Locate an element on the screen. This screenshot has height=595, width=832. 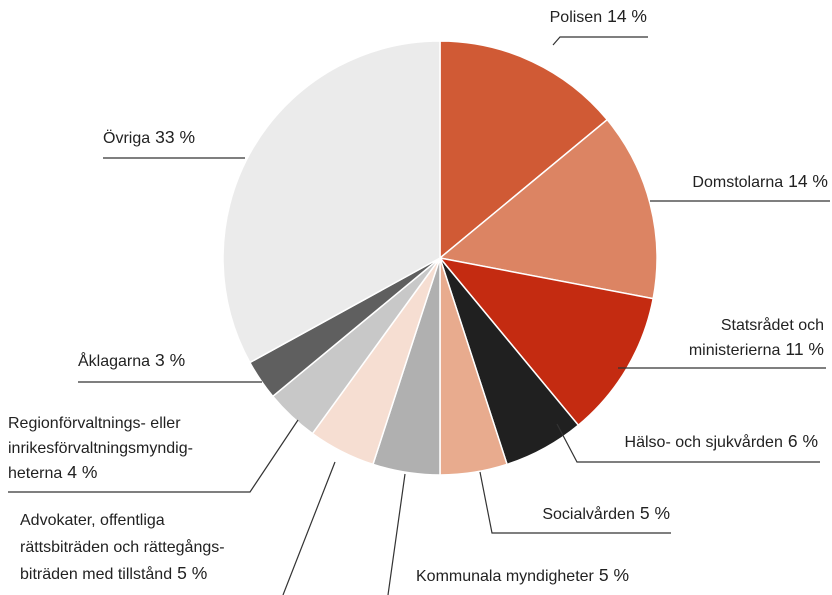
label-text: Regionförvaltnings- eller is located at coordinates (94, 423).